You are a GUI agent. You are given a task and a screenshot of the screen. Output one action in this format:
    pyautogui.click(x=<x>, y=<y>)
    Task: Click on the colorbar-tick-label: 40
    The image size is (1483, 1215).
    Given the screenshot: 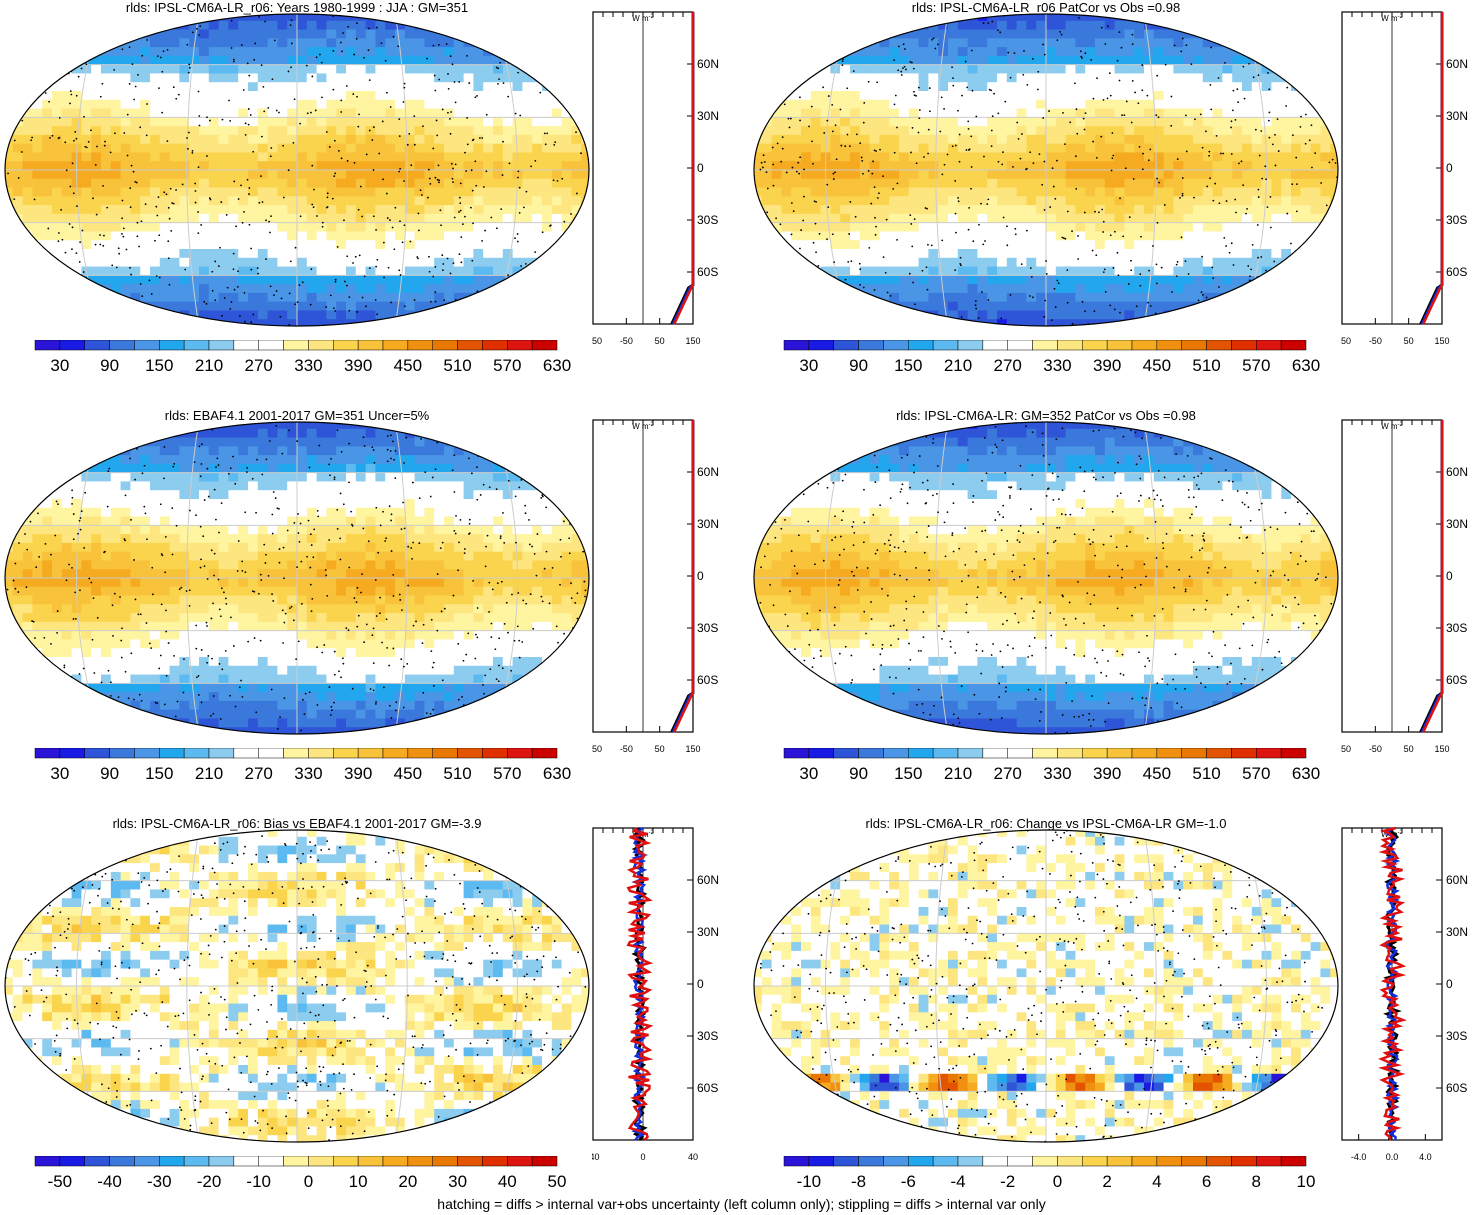 What is the action you would take?
    pyautogui.click(x=507, y=1181)
    